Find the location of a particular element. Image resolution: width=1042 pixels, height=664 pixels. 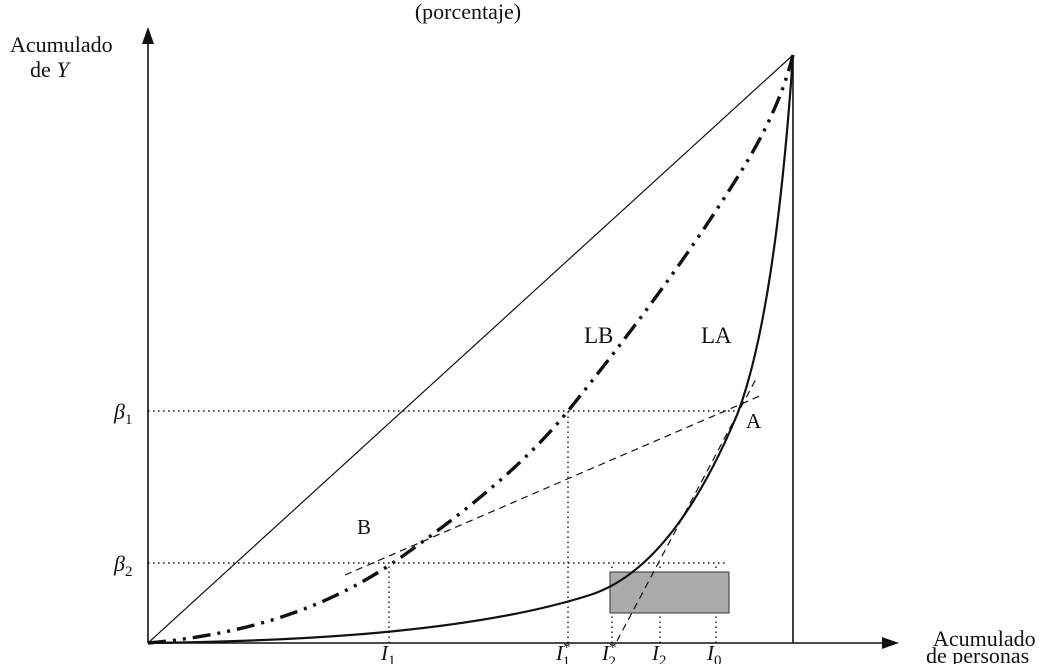

i1star-subscript: 1 is located at coordinates (567, 659).